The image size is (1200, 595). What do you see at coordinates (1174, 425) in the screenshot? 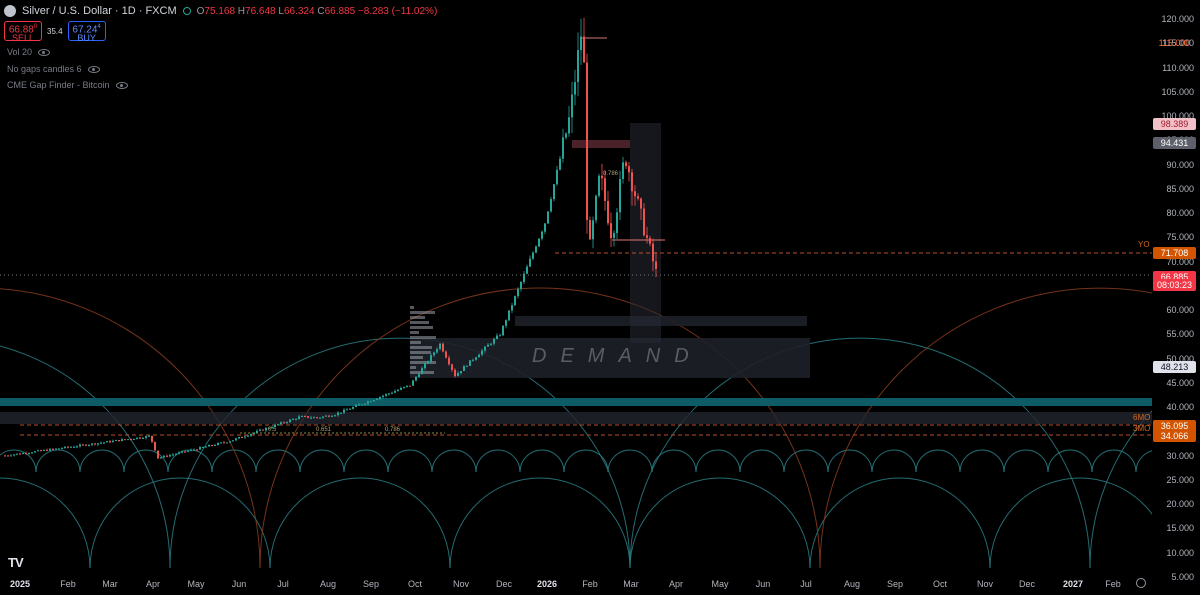
I see `six-month-price-label: 36.095` at bounding box center [1174, 425].